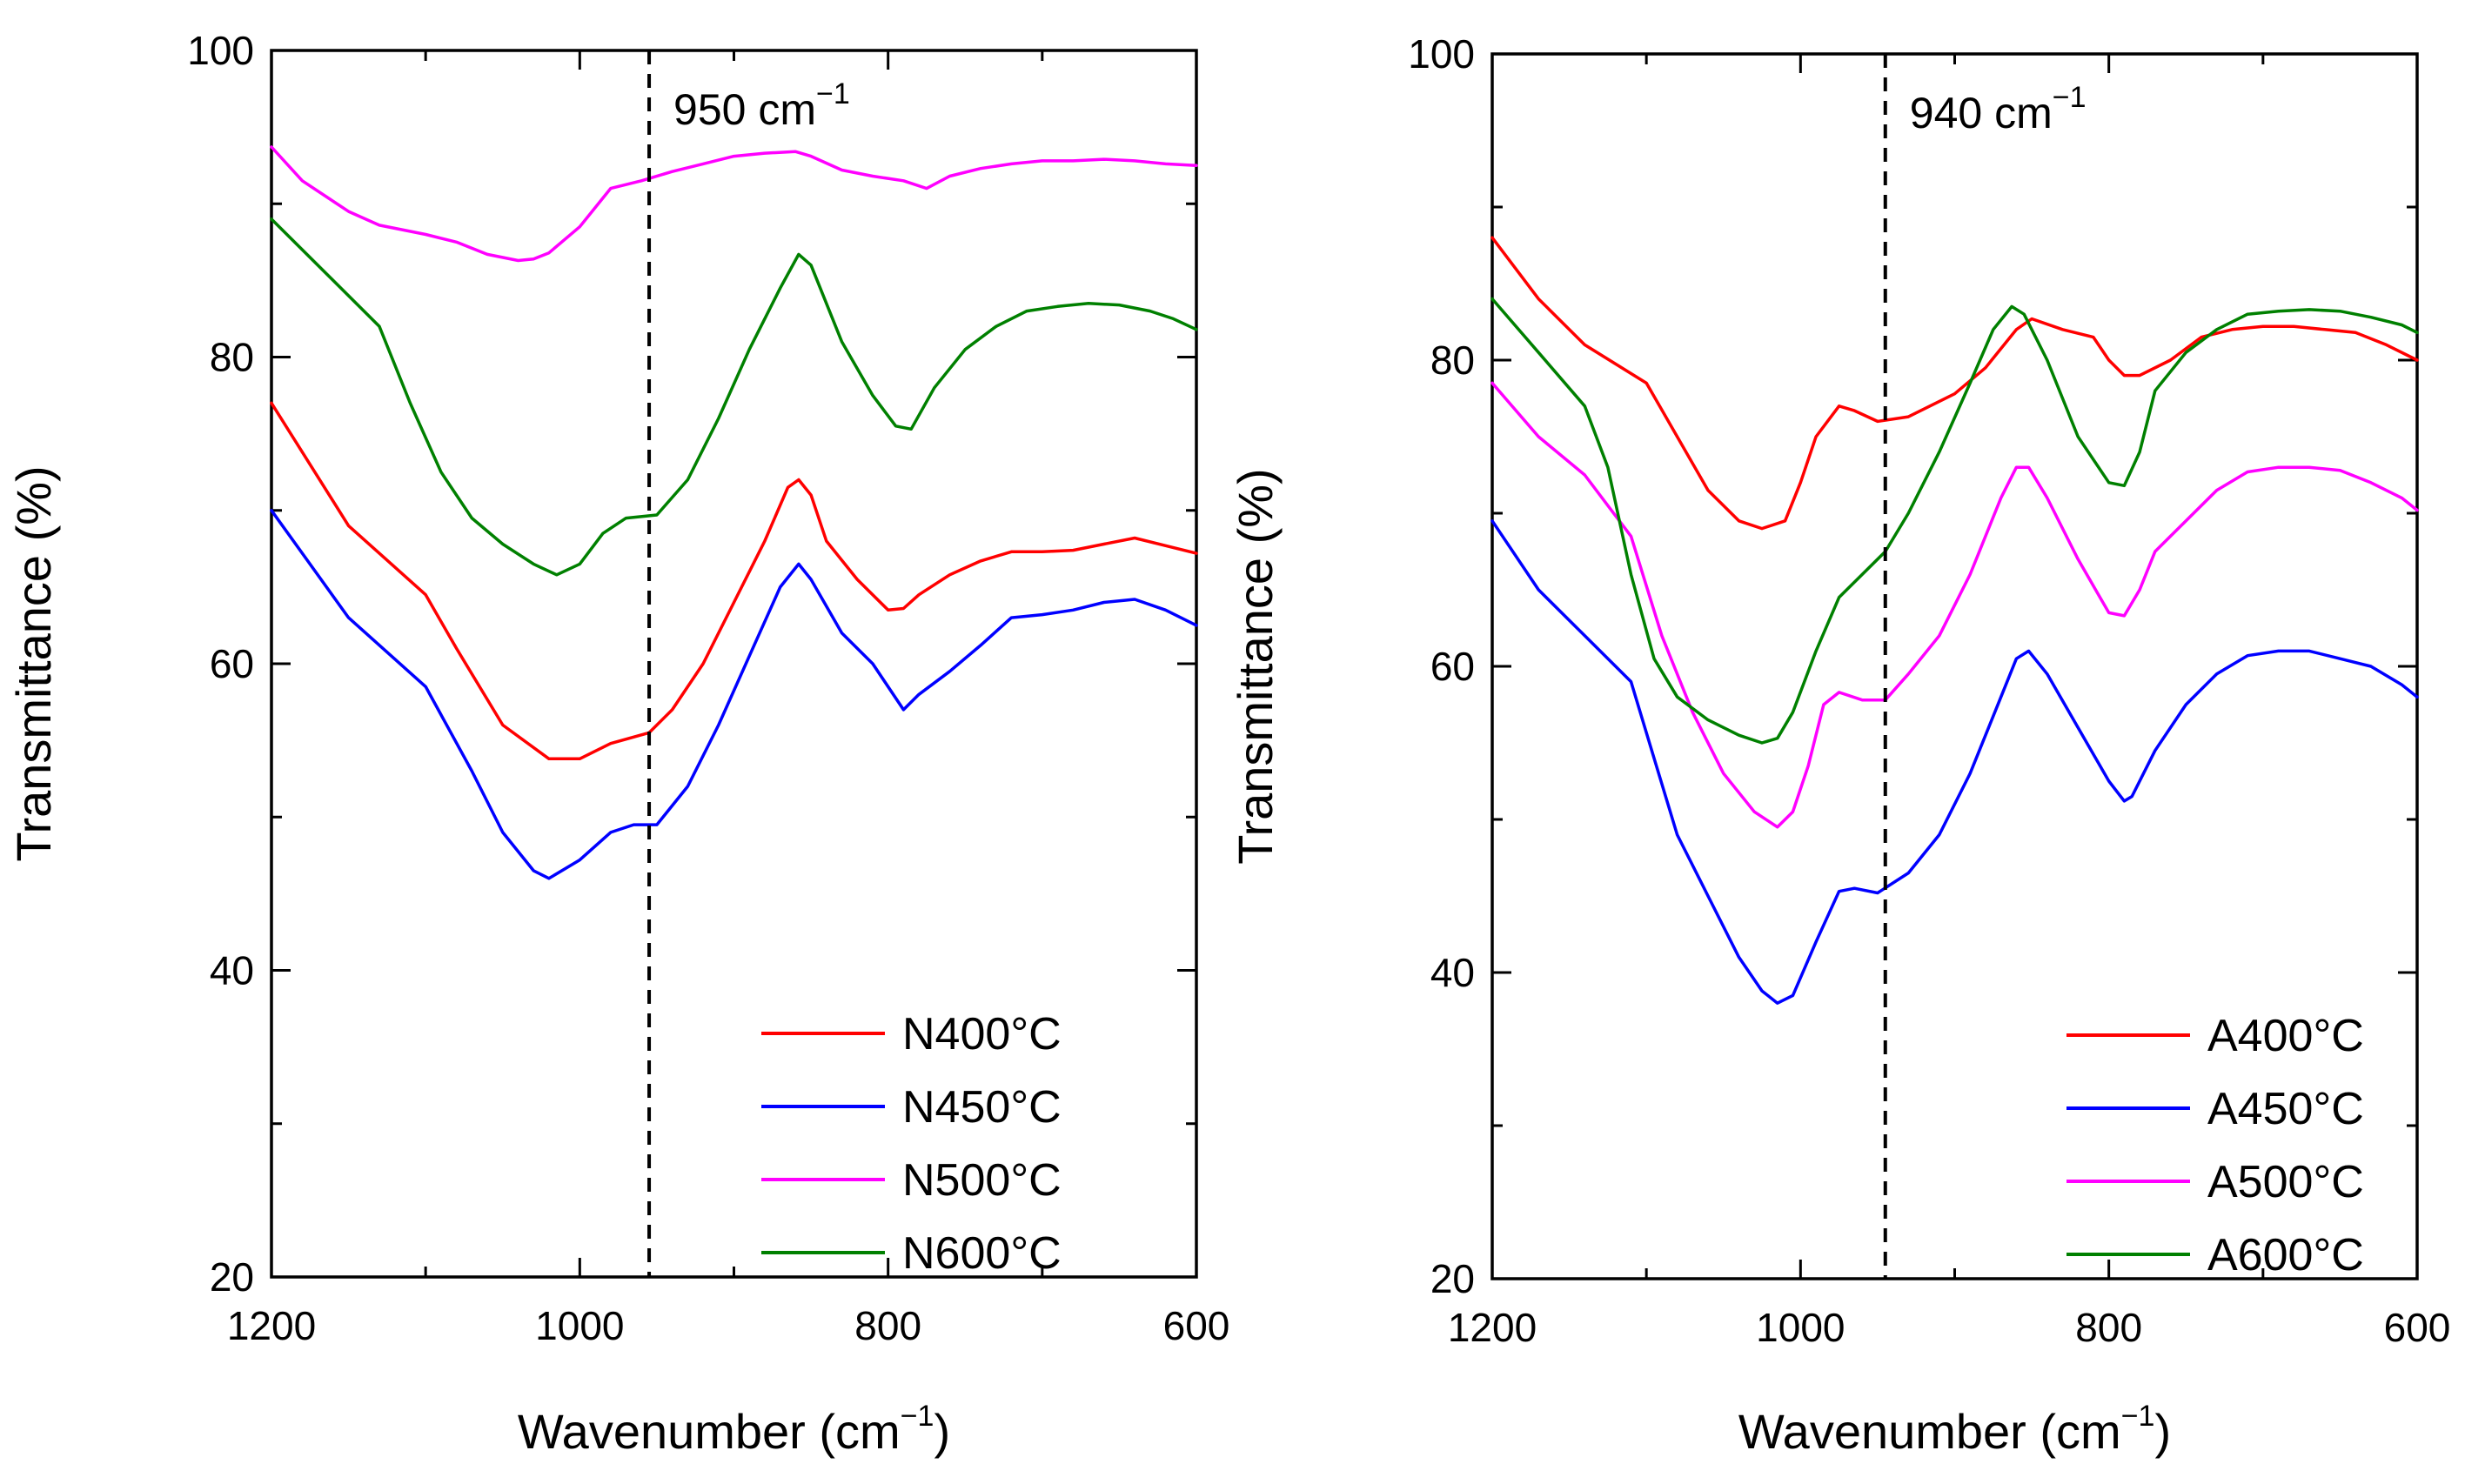 This screenshot has height=1484, width=2465. What do you see at coordinates (761, 105) in the screenshot?
I see `annotation-label: 950 cm−1` at bounding box center [761, 105].